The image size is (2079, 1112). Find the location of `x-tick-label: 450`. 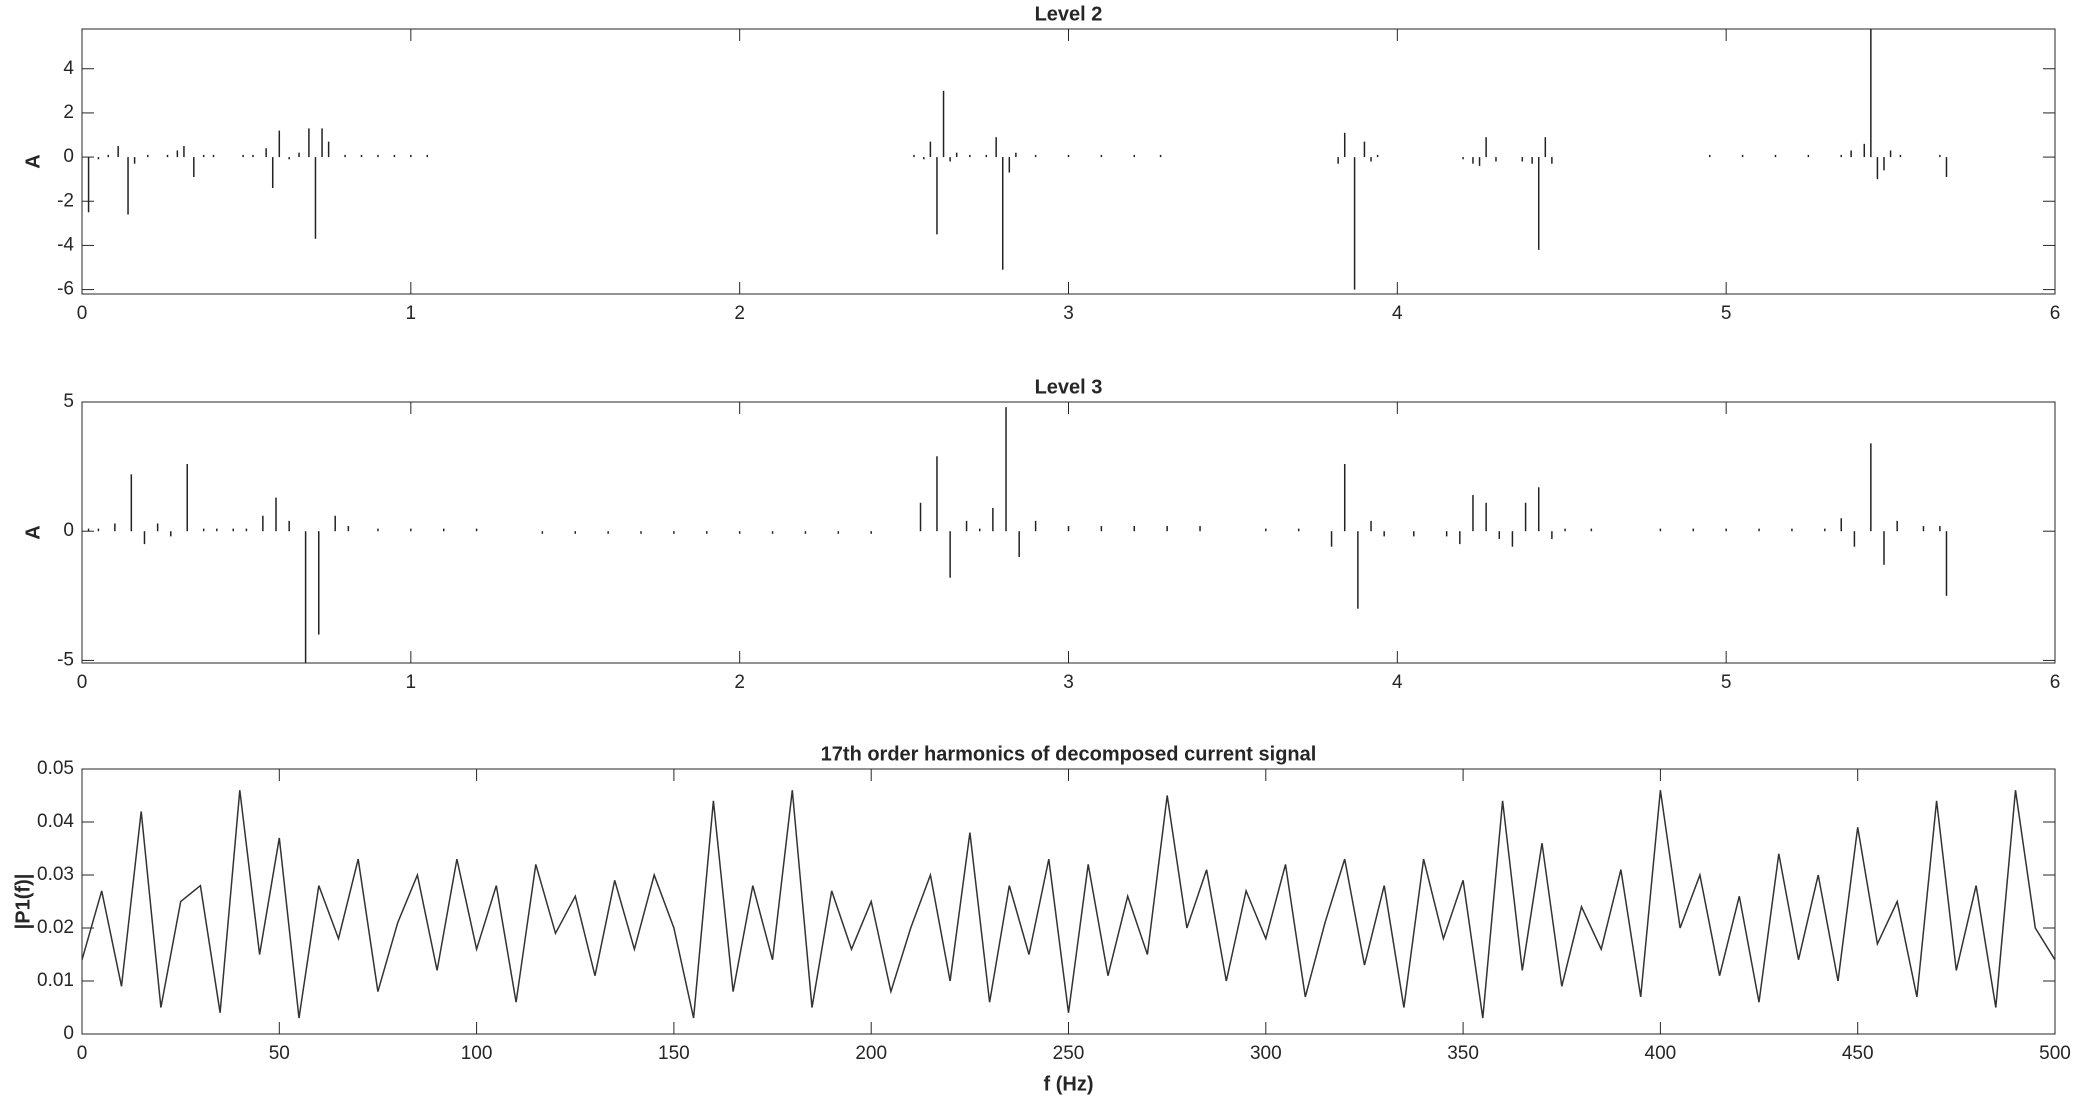

x-tick-label: 450 is located at coordinates (1858, 1053).